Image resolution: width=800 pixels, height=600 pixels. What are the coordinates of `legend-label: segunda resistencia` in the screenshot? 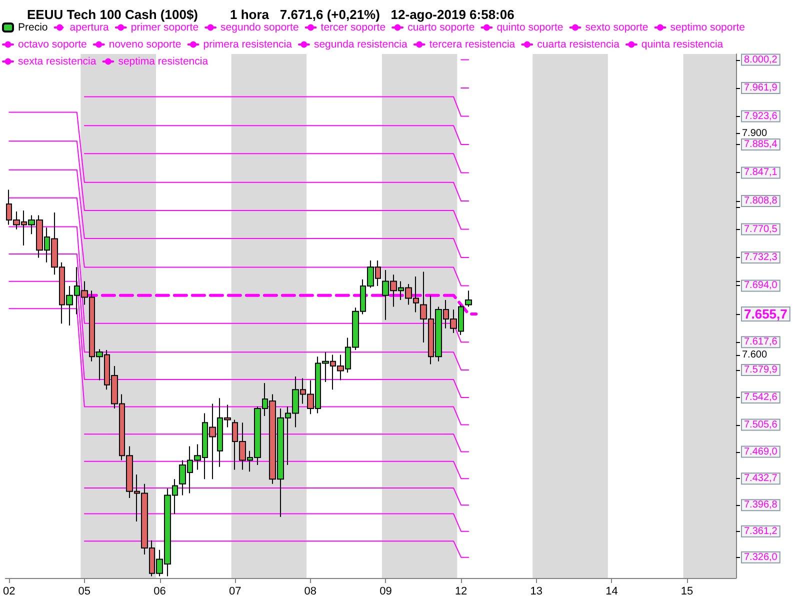 It's located at (361, 44).